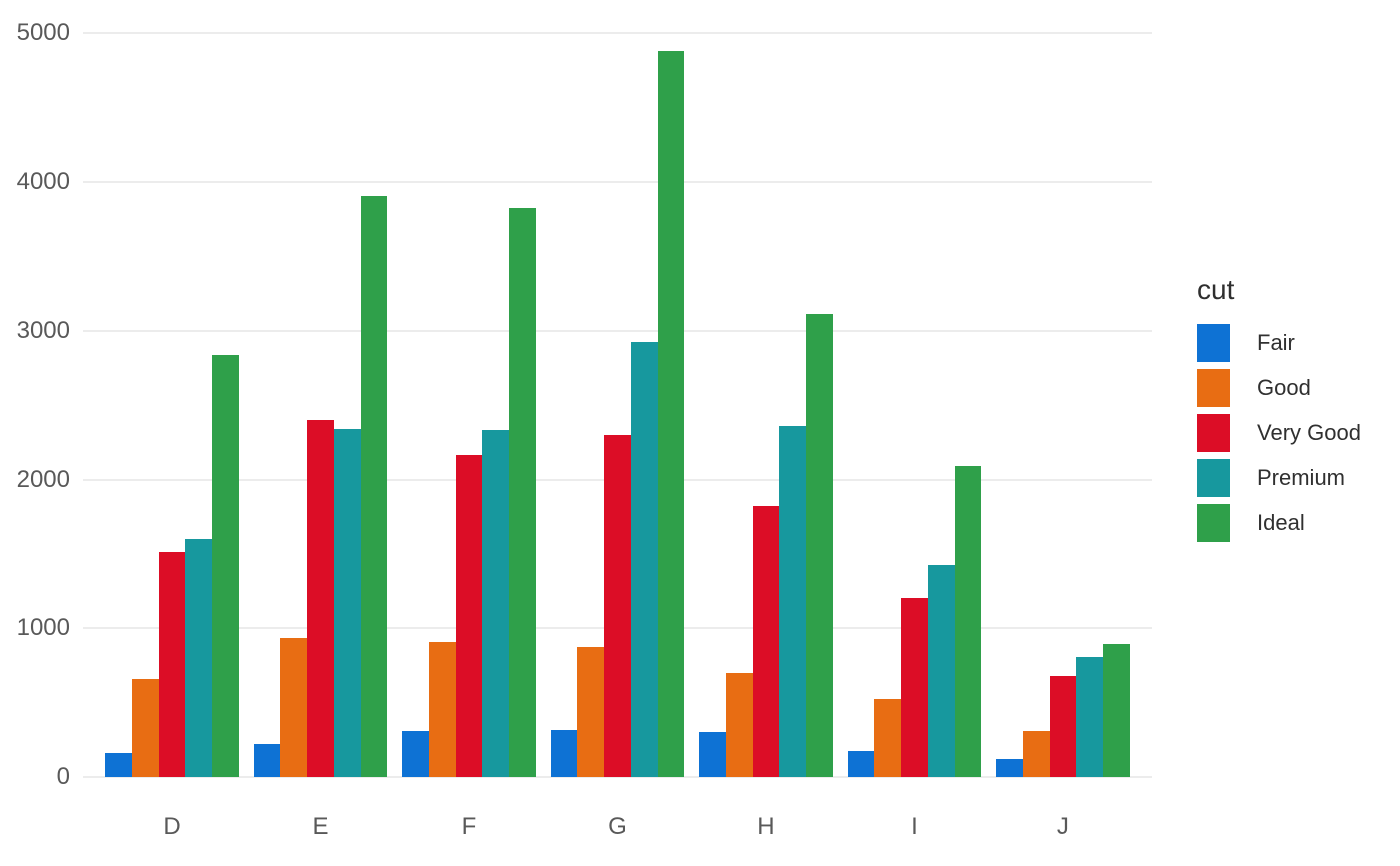  Describe the element at coordinates (1281, 522) in the screenshot. I see `legend-label-ideal: Ideal` at that location.